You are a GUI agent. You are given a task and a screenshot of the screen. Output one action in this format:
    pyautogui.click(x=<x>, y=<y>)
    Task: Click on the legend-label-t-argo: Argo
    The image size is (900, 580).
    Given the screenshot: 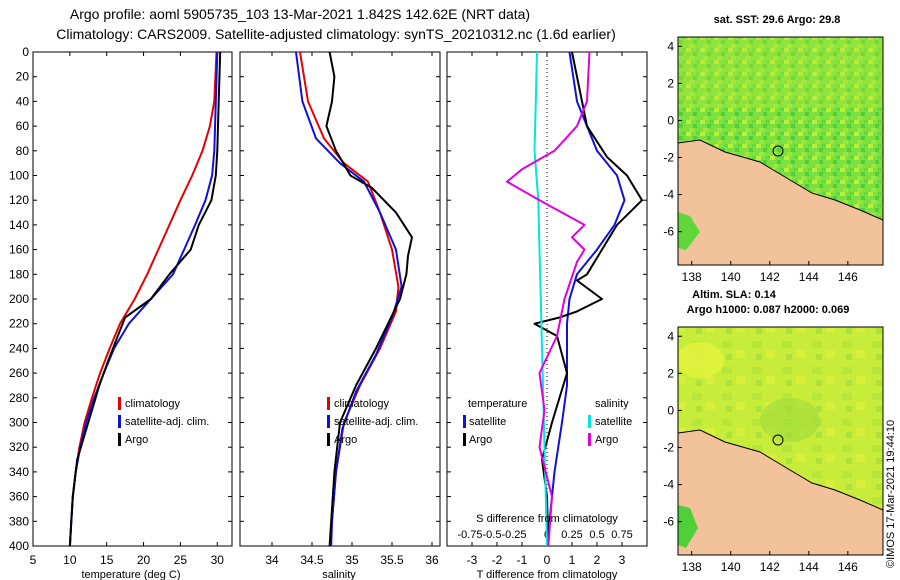 What is the action you would take?
    pyautogui.click(x=480, y=440)
    